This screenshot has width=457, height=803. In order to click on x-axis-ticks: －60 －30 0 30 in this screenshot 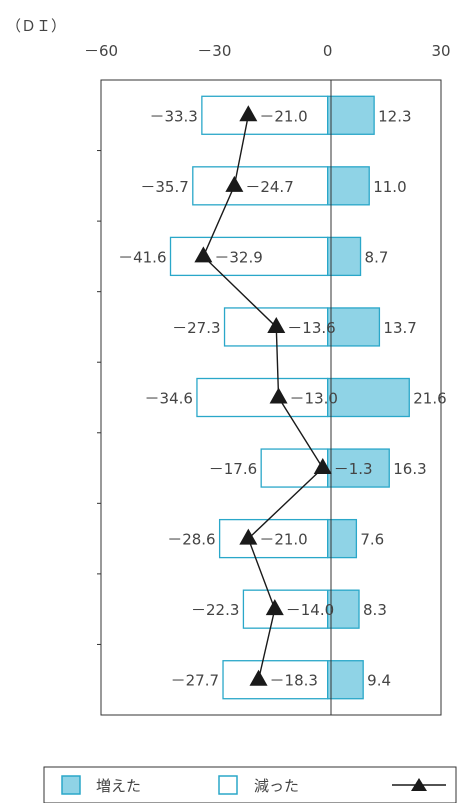, I will do `click(267, 51)`.